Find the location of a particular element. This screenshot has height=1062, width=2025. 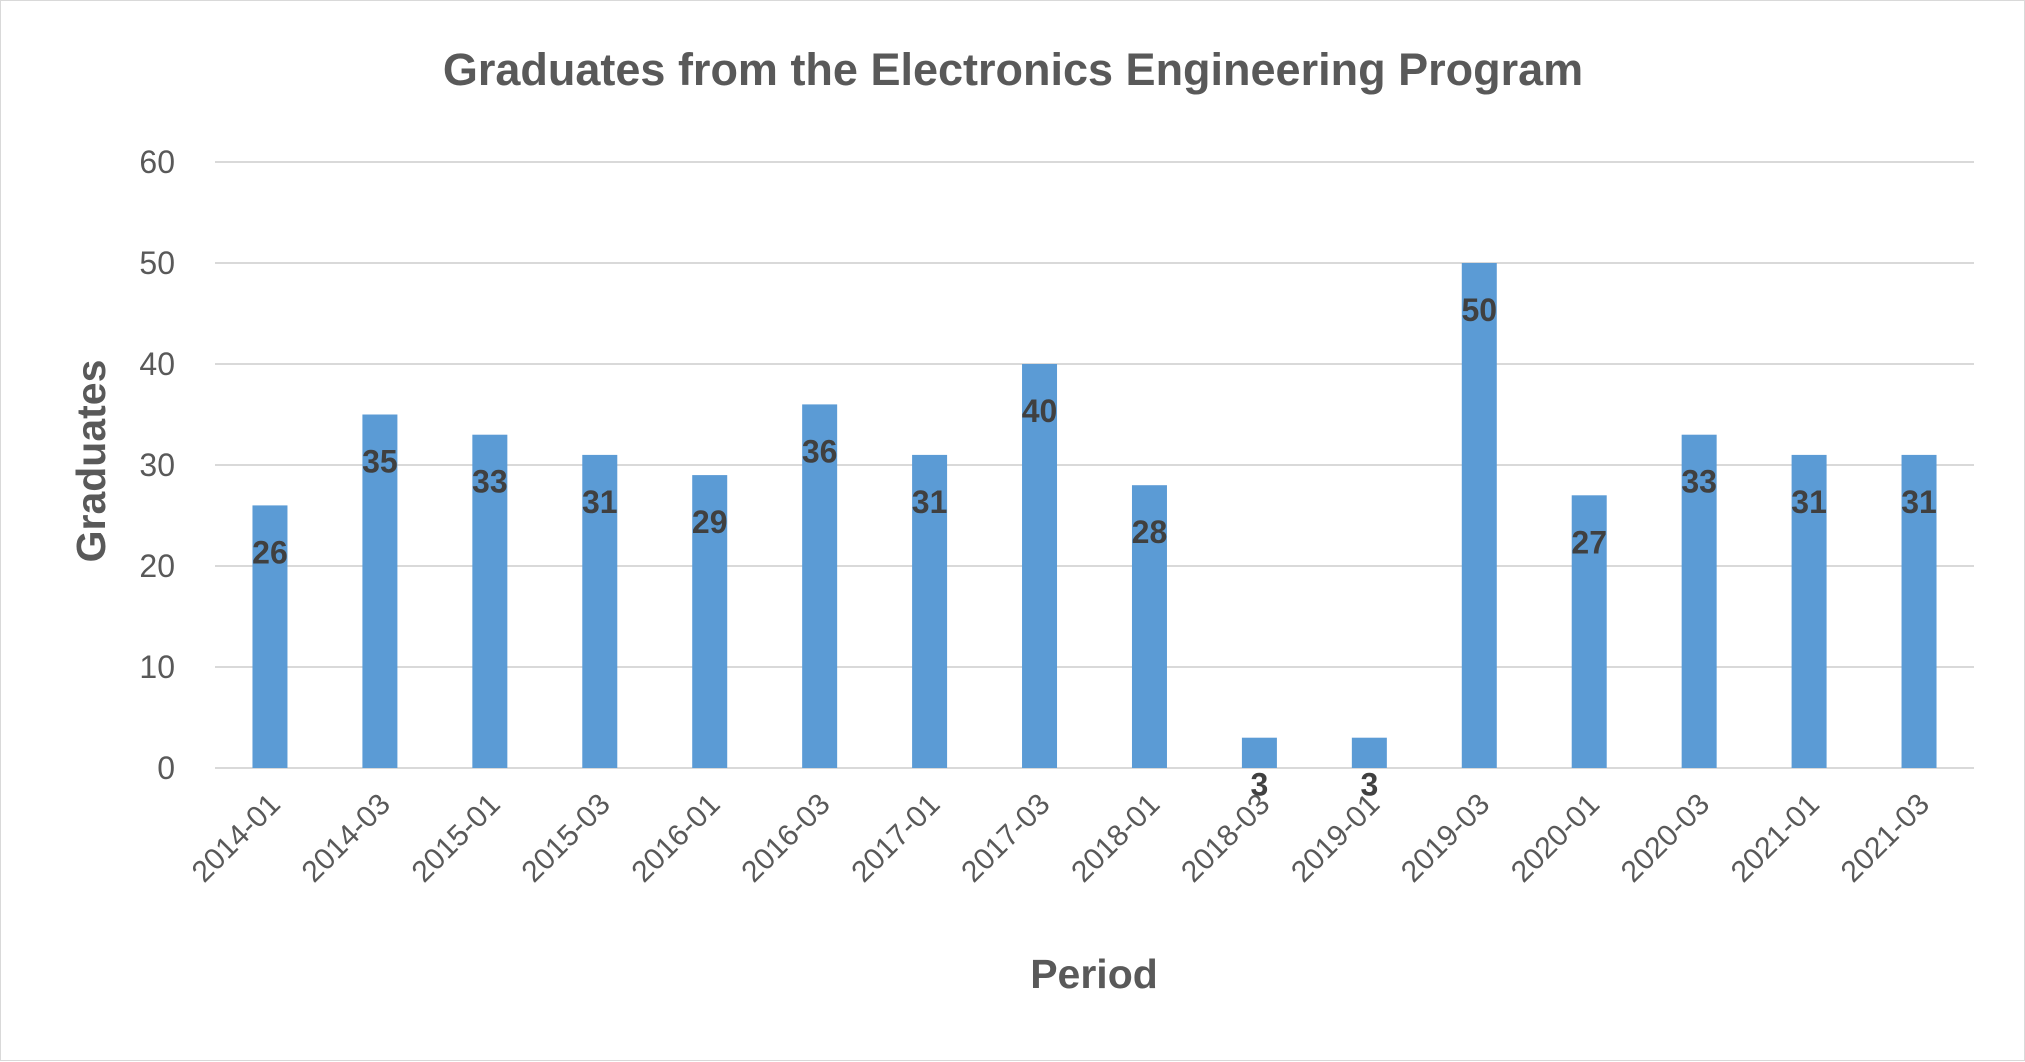

data-label-2021-03: 31 is located at coordinates (1919, 502).